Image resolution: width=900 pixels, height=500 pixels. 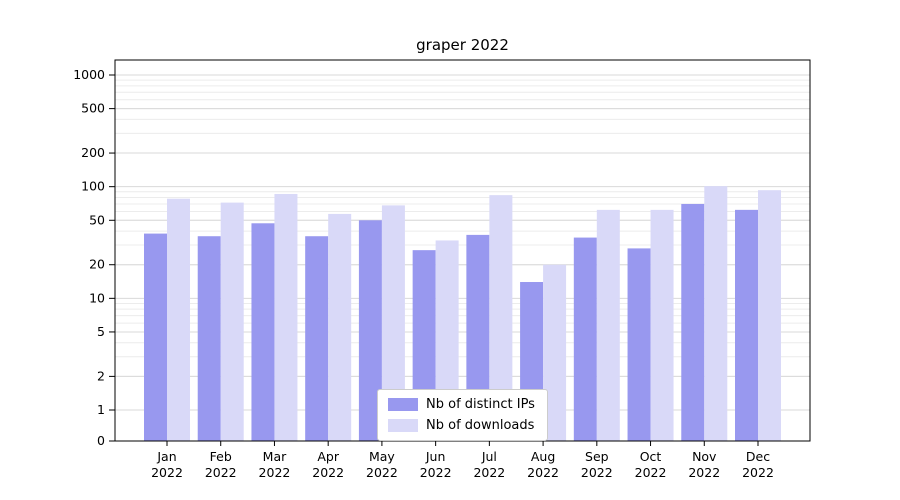 What do you see at coordinates (328, 456) in the screenshot?
I see `x-tick-label-month: Apr` at bounding box center [328, 456].